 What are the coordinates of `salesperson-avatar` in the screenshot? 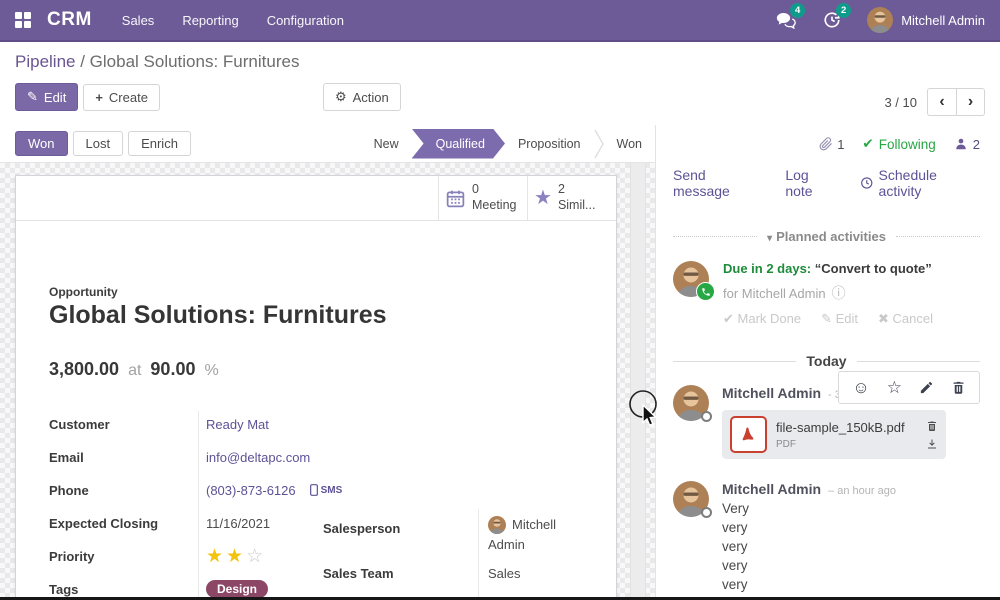 It's located at (497, 525).